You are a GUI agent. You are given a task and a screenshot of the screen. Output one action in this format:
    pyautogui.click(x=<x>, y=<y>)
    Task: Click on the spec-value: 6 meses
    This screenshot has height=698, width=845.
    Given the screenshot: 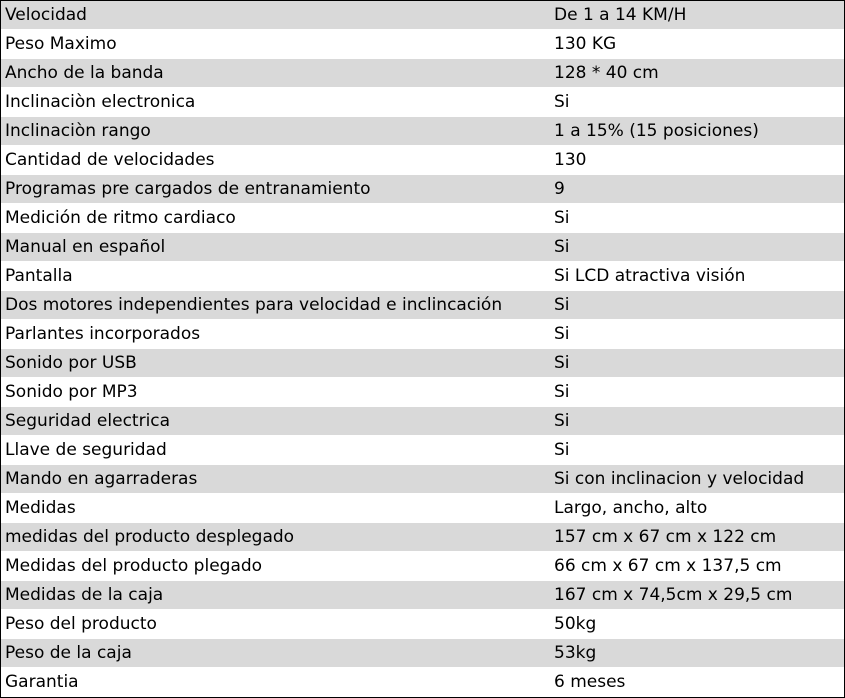 What is the action you would take?
    pyautogui.click(x=590, y=682)
    